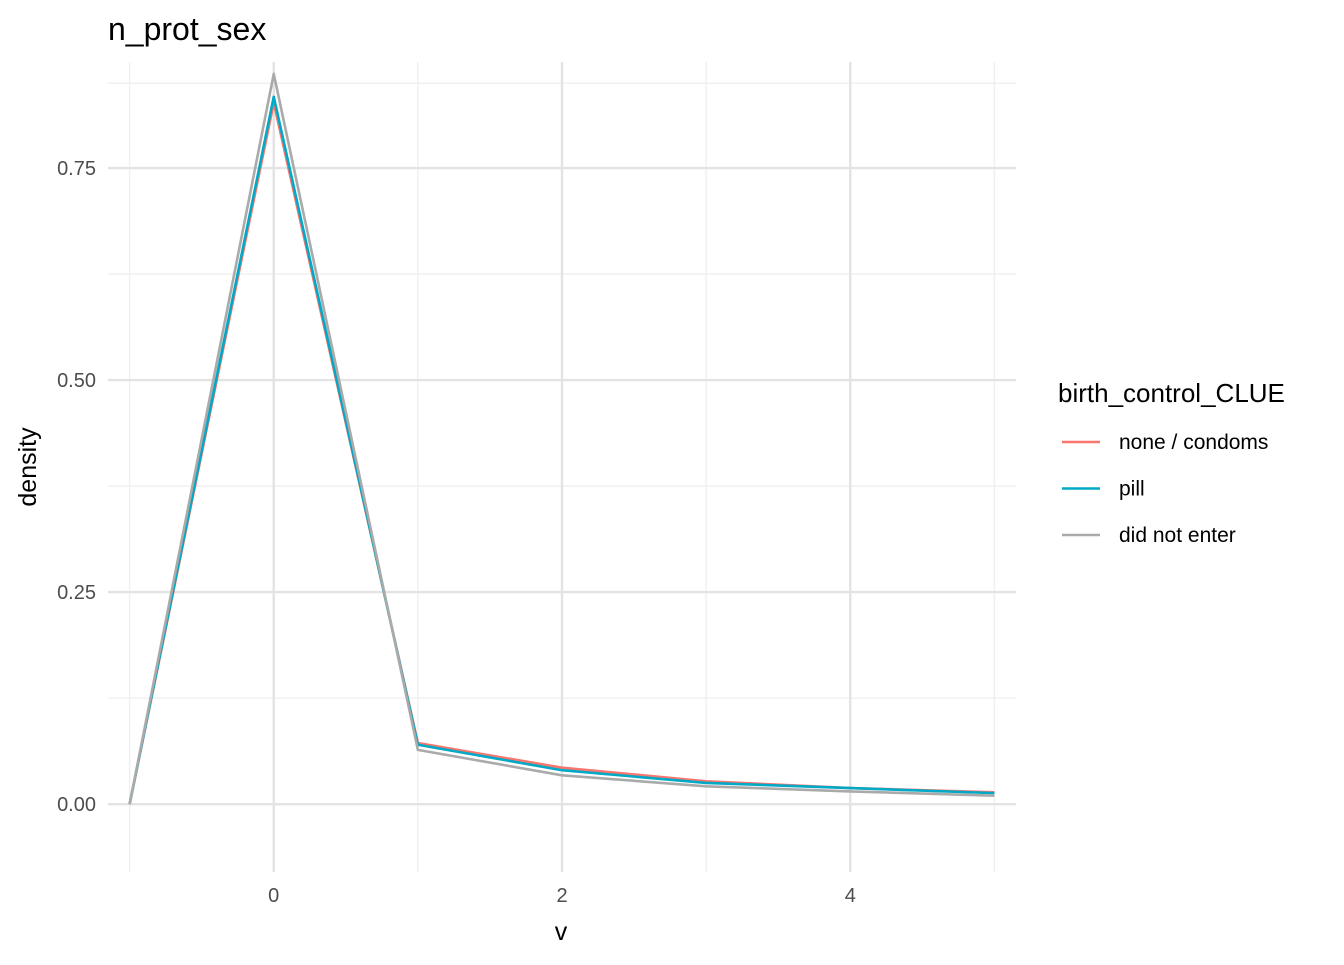  Describe the element at coordinates (273, 896) in the screenshot. I see `x-tick-label: 0` at that location.